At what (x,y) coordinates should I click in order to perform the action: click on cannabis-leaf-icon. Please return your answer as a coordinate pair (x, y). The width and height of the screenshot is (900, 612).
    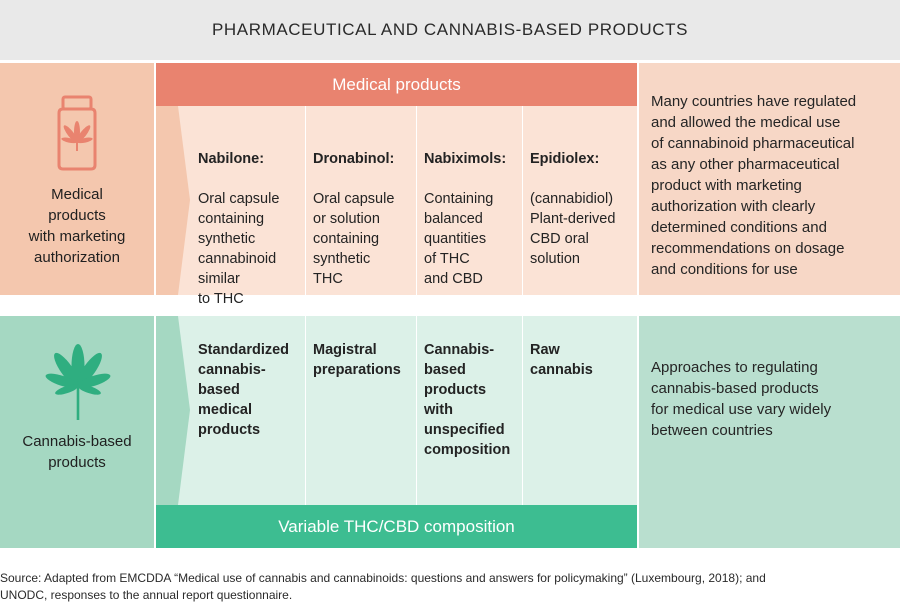
    Looking at the image, I should click on (78, 382).